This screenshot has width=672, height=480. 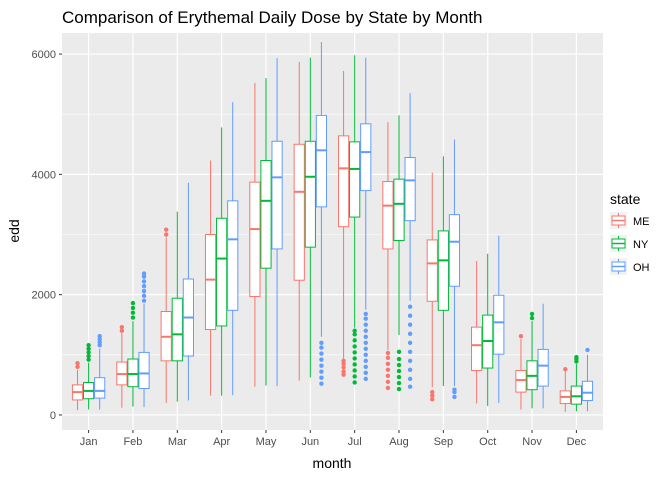 I want to click on x-tick-label: Jul, so click(x=355, y=442).